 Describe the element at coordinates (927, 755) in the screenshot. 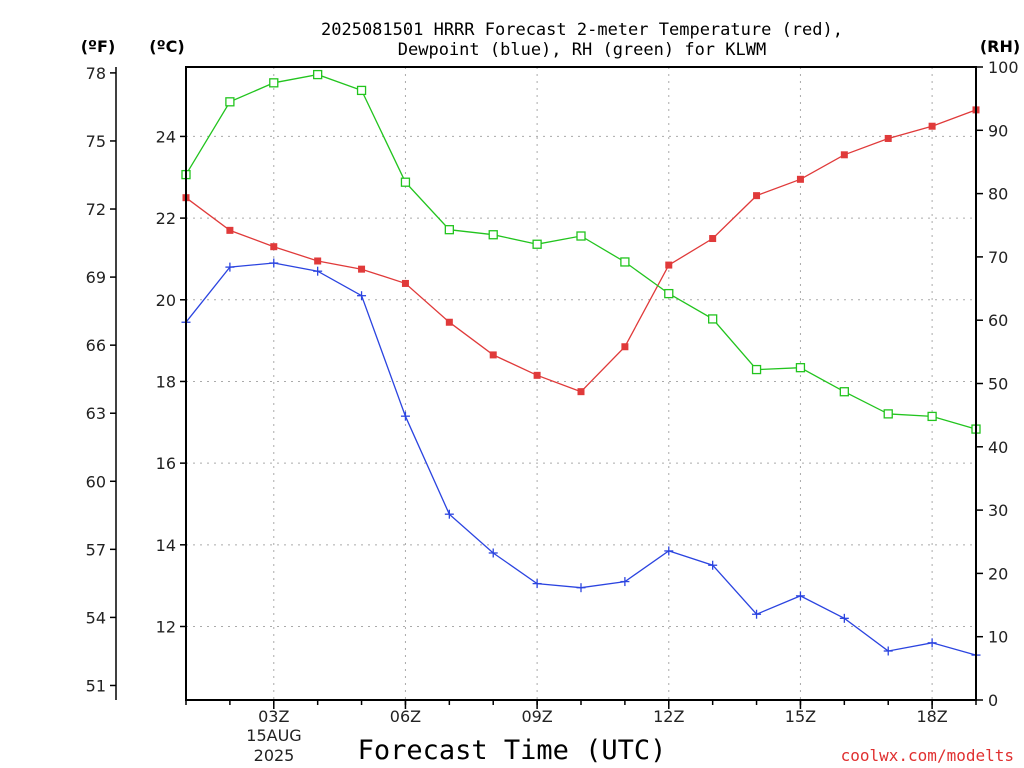

I see `credit-text: coolwx.com/modelts` at that location.